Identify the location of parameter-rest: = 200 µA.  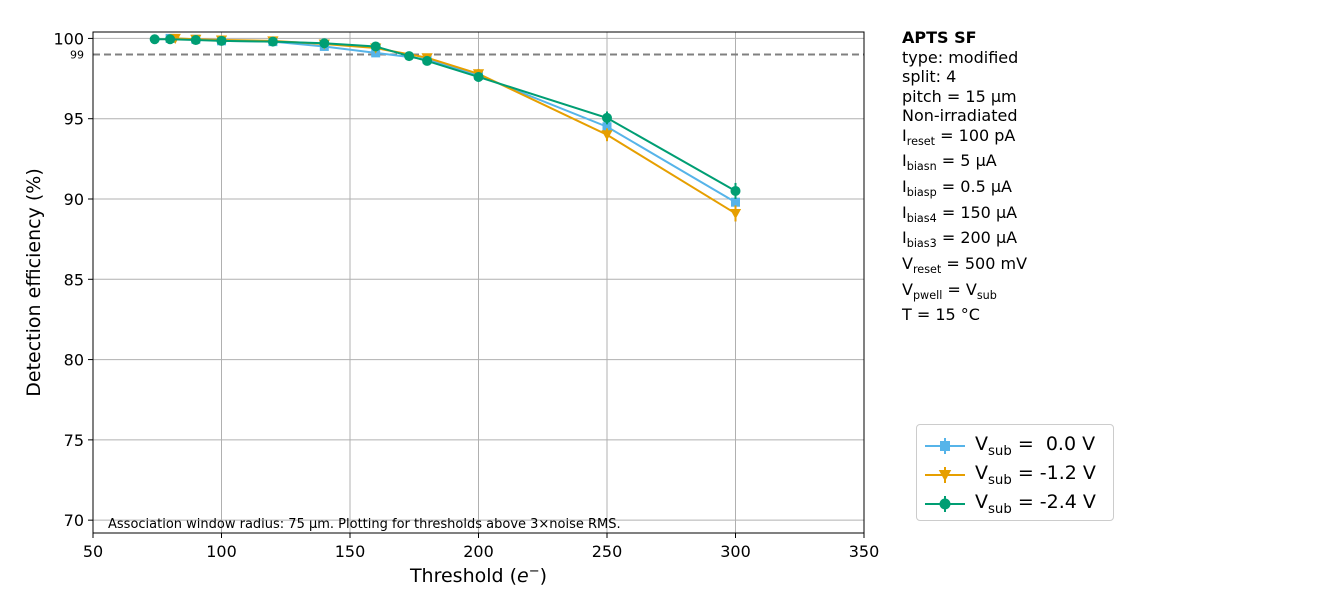
(977, 238).